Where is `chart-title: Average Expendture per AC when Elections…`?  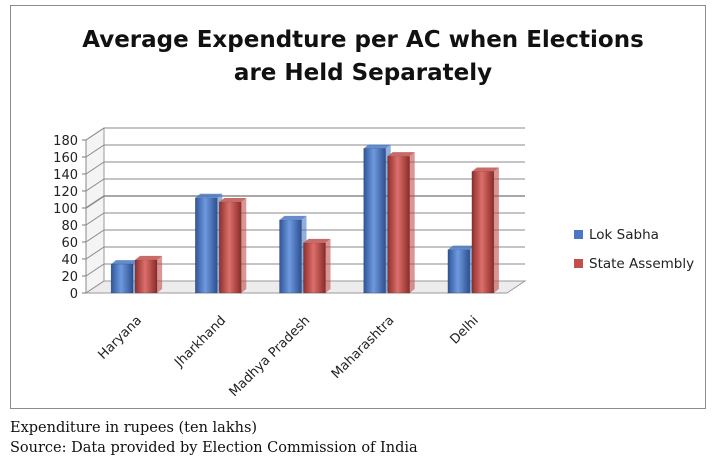 chart-title: Average Expendture per AC when Elections… is located at coordinates (363, 56).